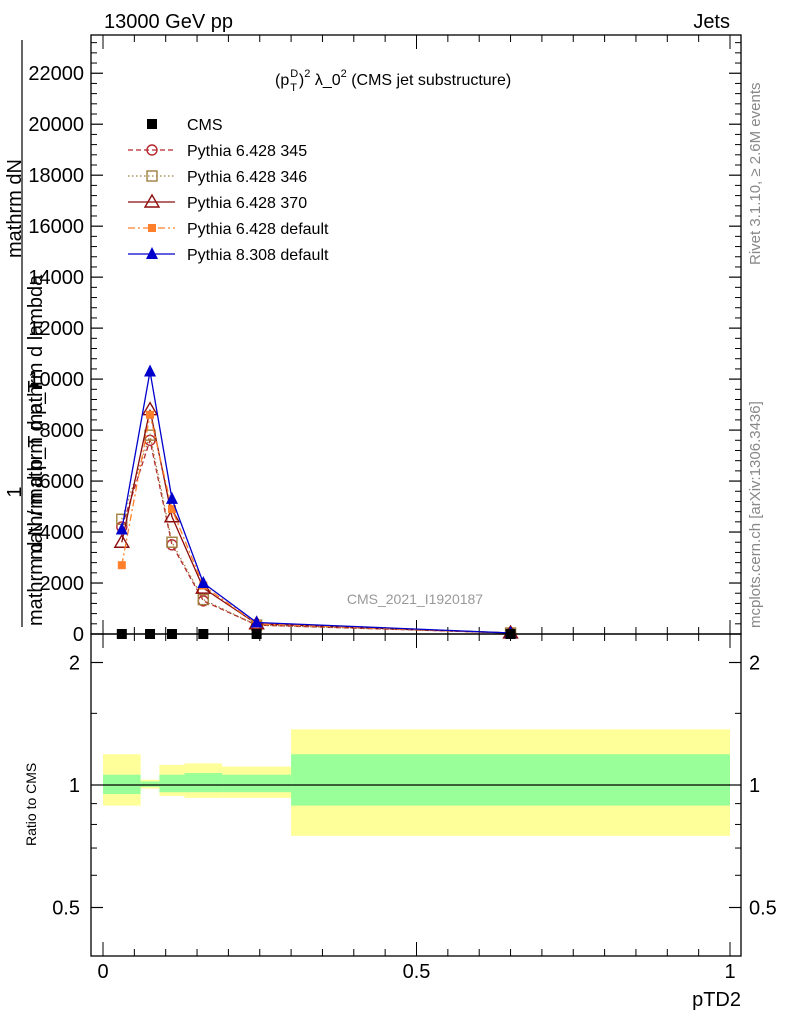 Image resolution: width=786 pixels, height=1024 pixels. What do you see at coordinates (78, 635) in the screenshot?
I see `main-y-tick-label: 0` at bounding box center [78, 635].